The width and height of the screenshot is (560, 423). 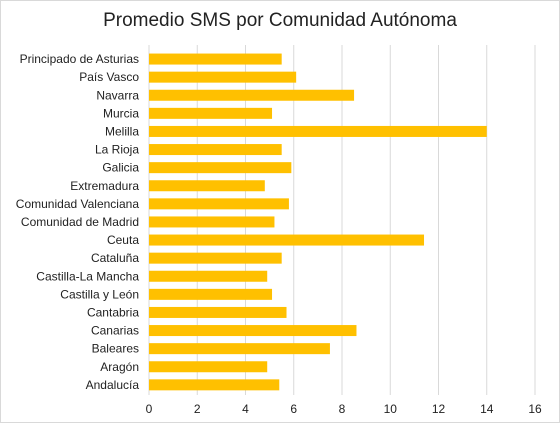 I want to click on x-tick-label: 8, so click(x=342, y=409).